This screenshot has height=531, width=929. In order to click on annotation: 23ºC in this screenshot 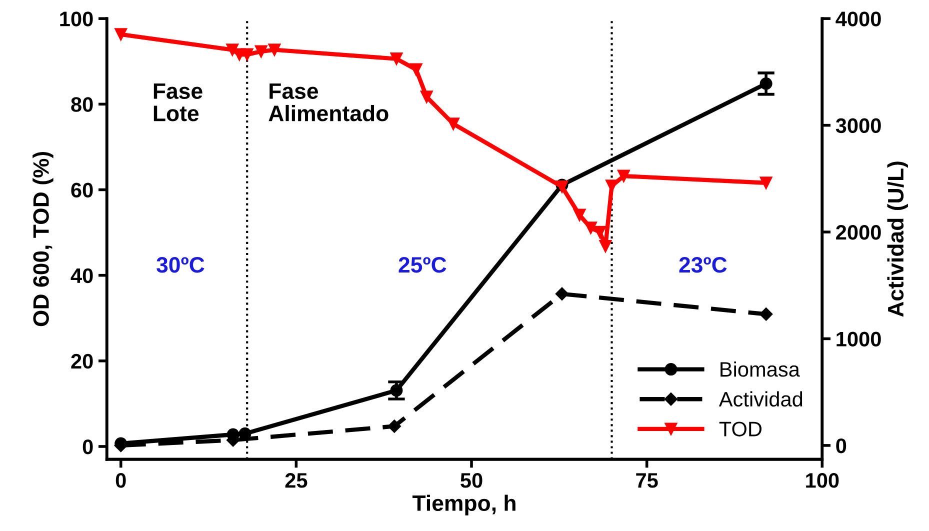, I will do `click(703, 264)`.